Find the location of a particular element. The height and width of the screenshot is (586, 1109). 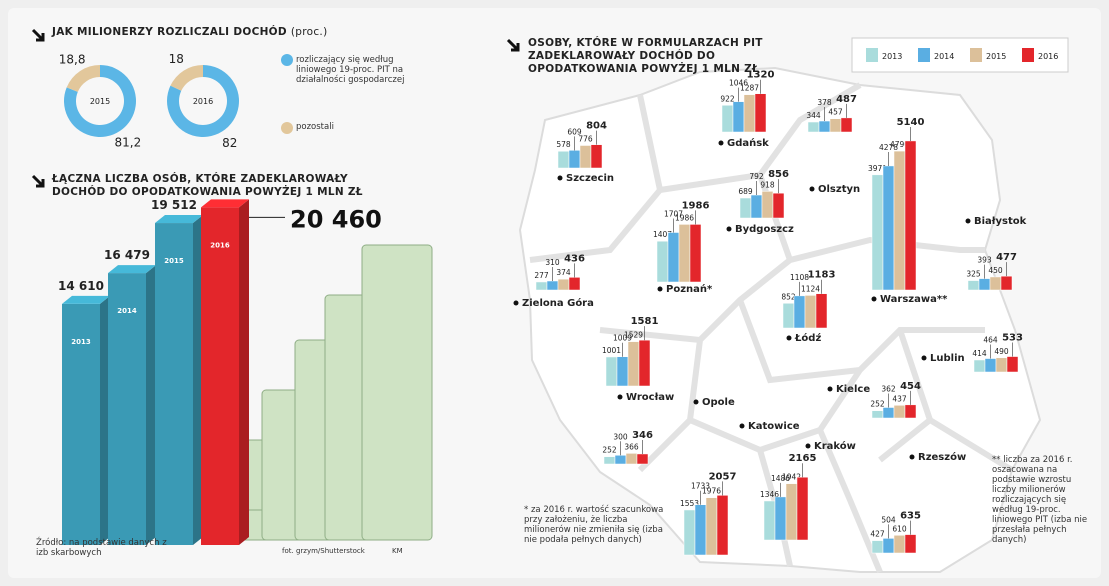

bar-value: 1009 is located at coordinates (622, 338).